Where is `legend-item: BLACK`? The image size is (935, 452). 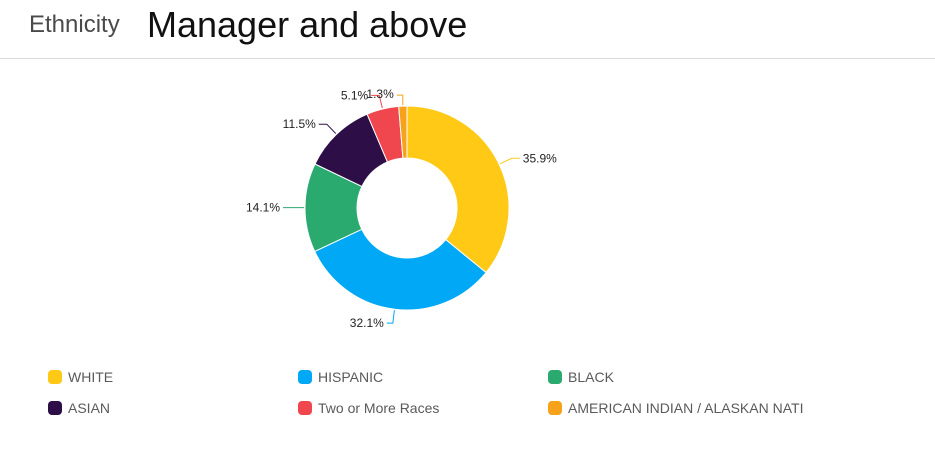
legend-item: BLACK is located at coordinates (581, 377).